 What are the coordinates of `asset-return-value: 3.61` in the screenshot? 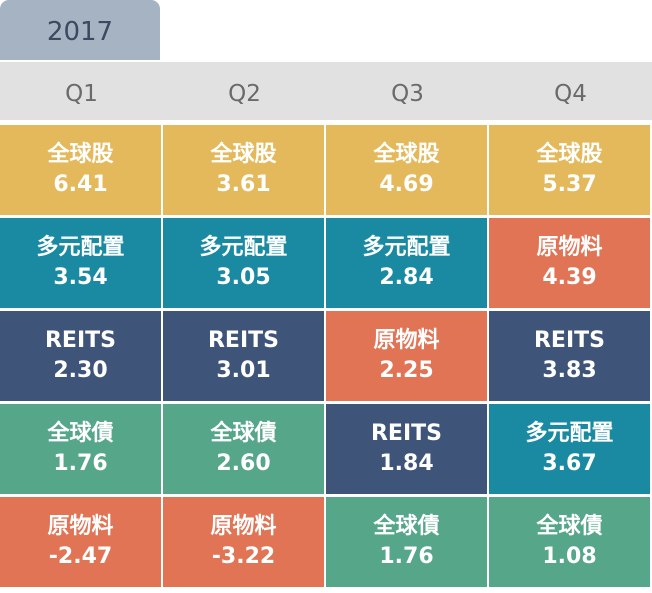 It's located at (243, 184).